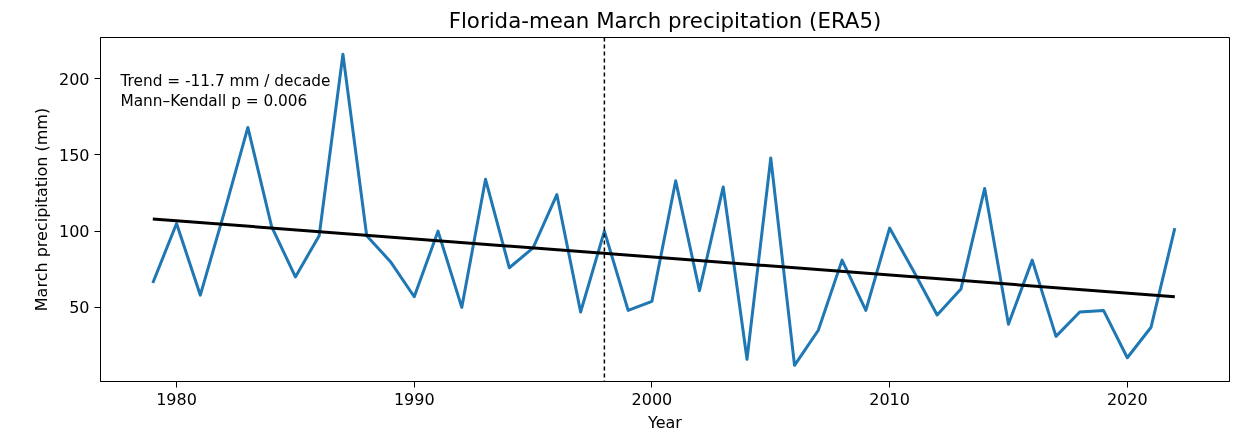 This screenshot has width=1237, height=434. I want to click on x-tick-label: 1980, so click(176, 399).